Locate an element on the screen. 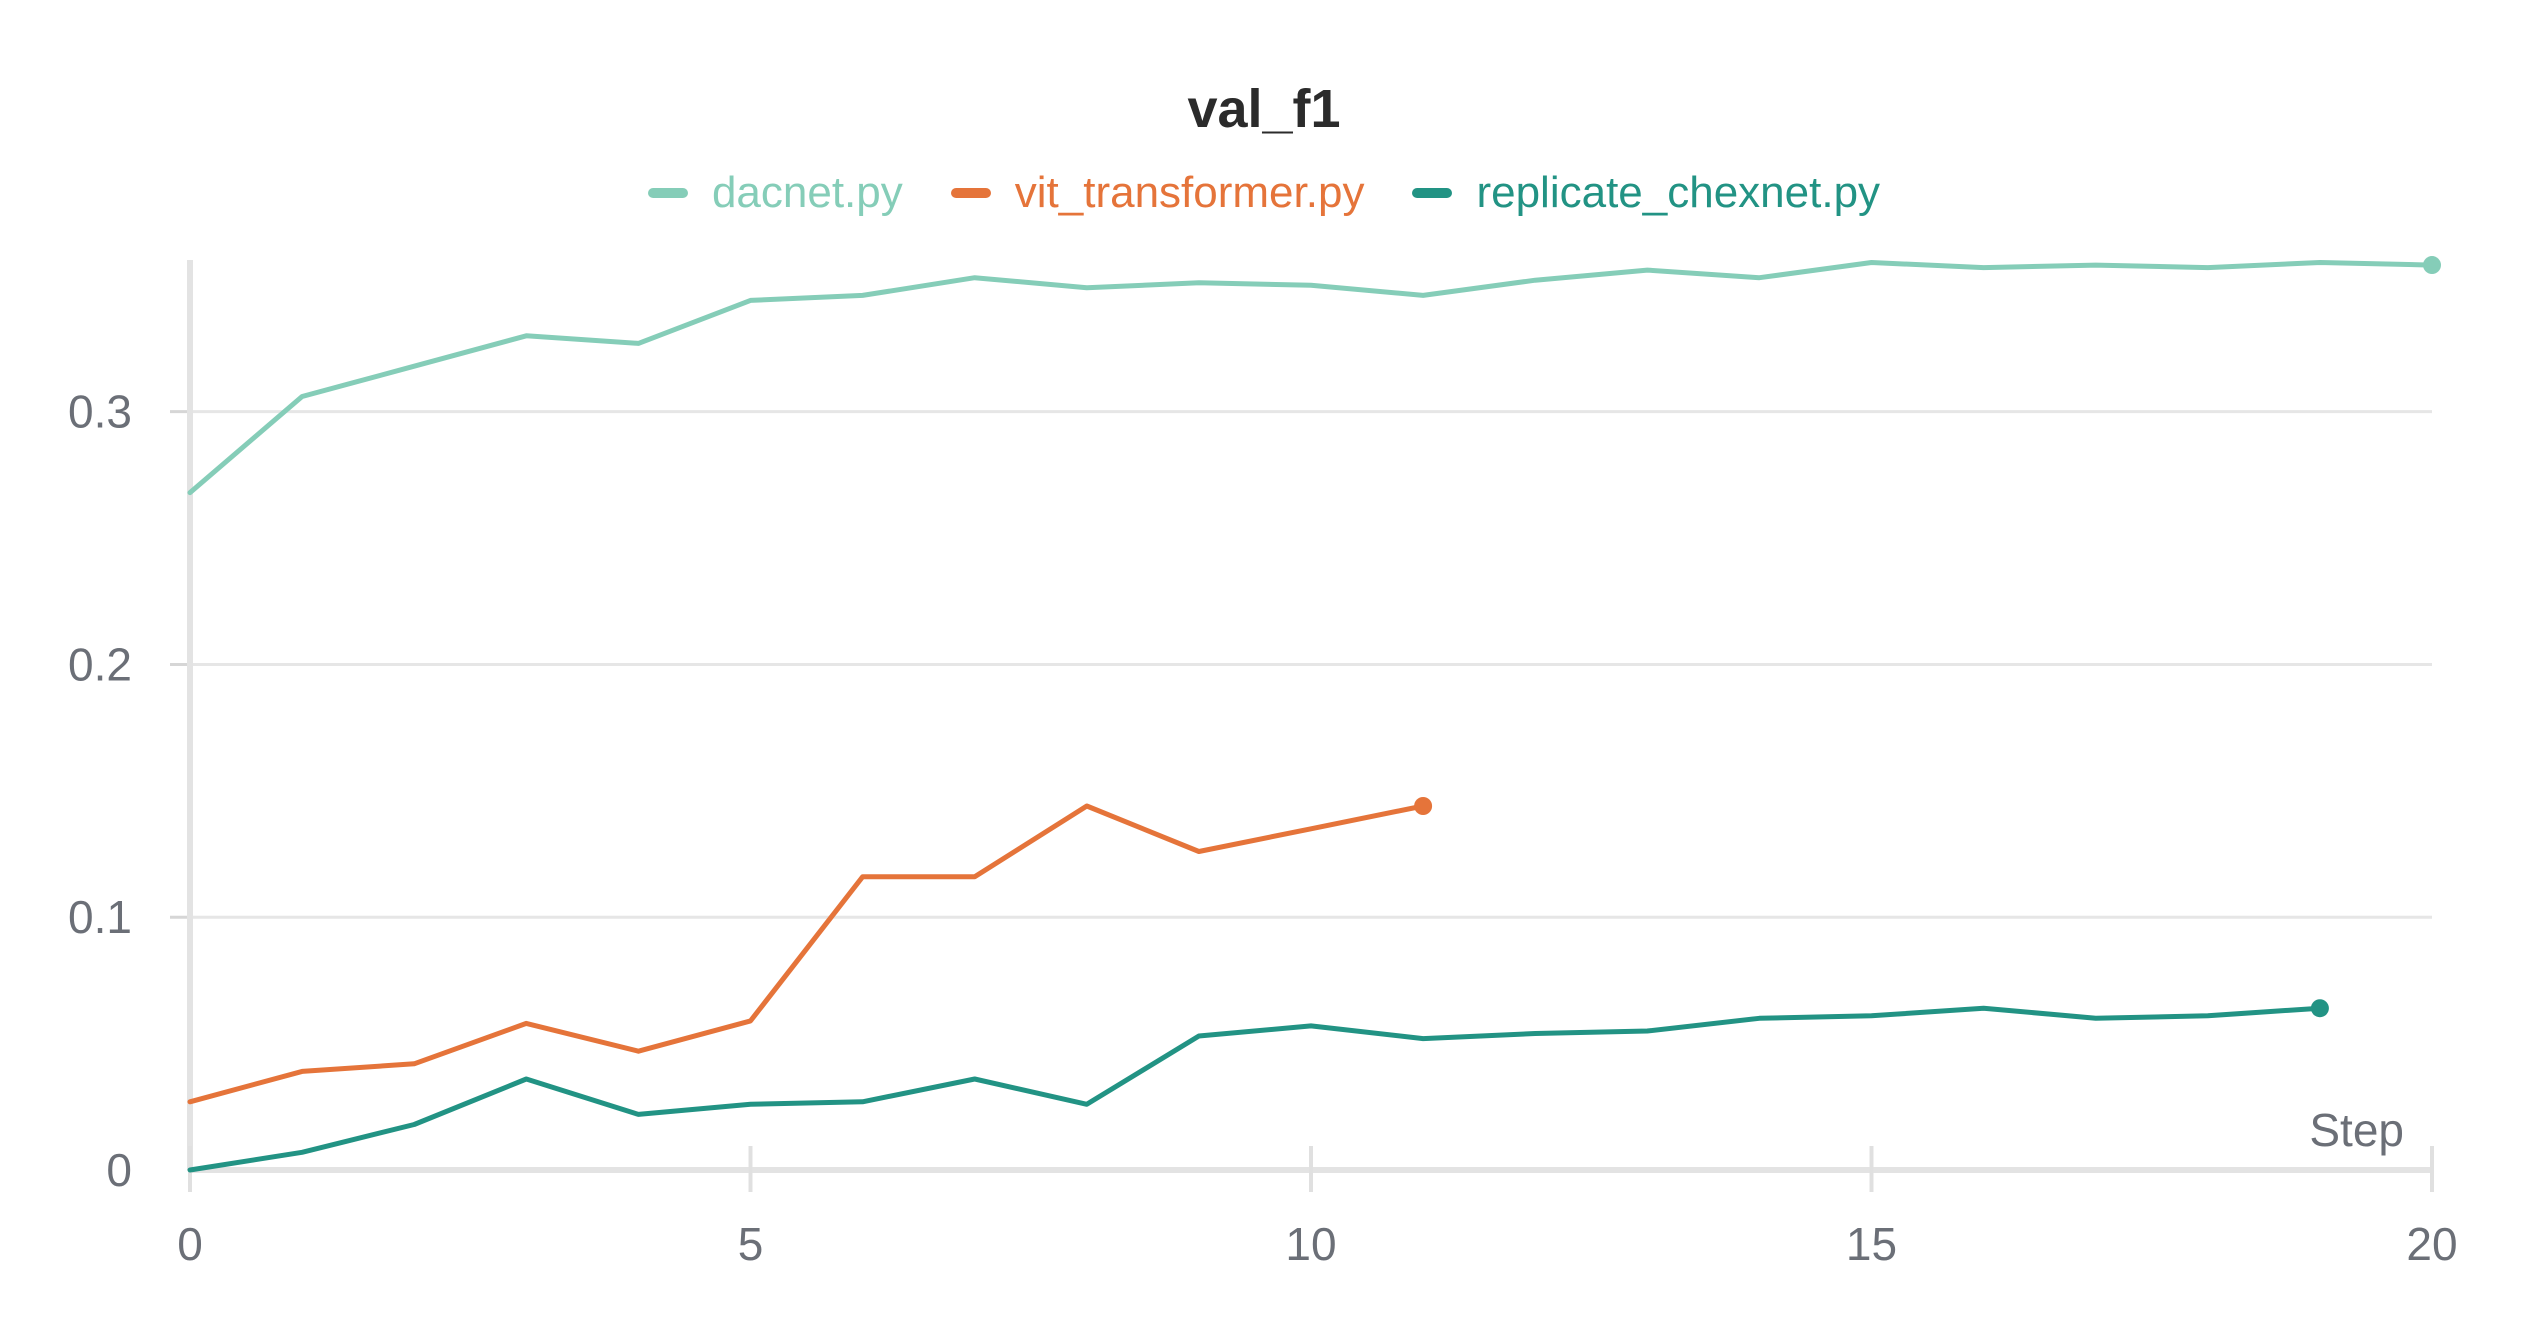  x-tick-label: 0 is located at coordinates (190, 1244).